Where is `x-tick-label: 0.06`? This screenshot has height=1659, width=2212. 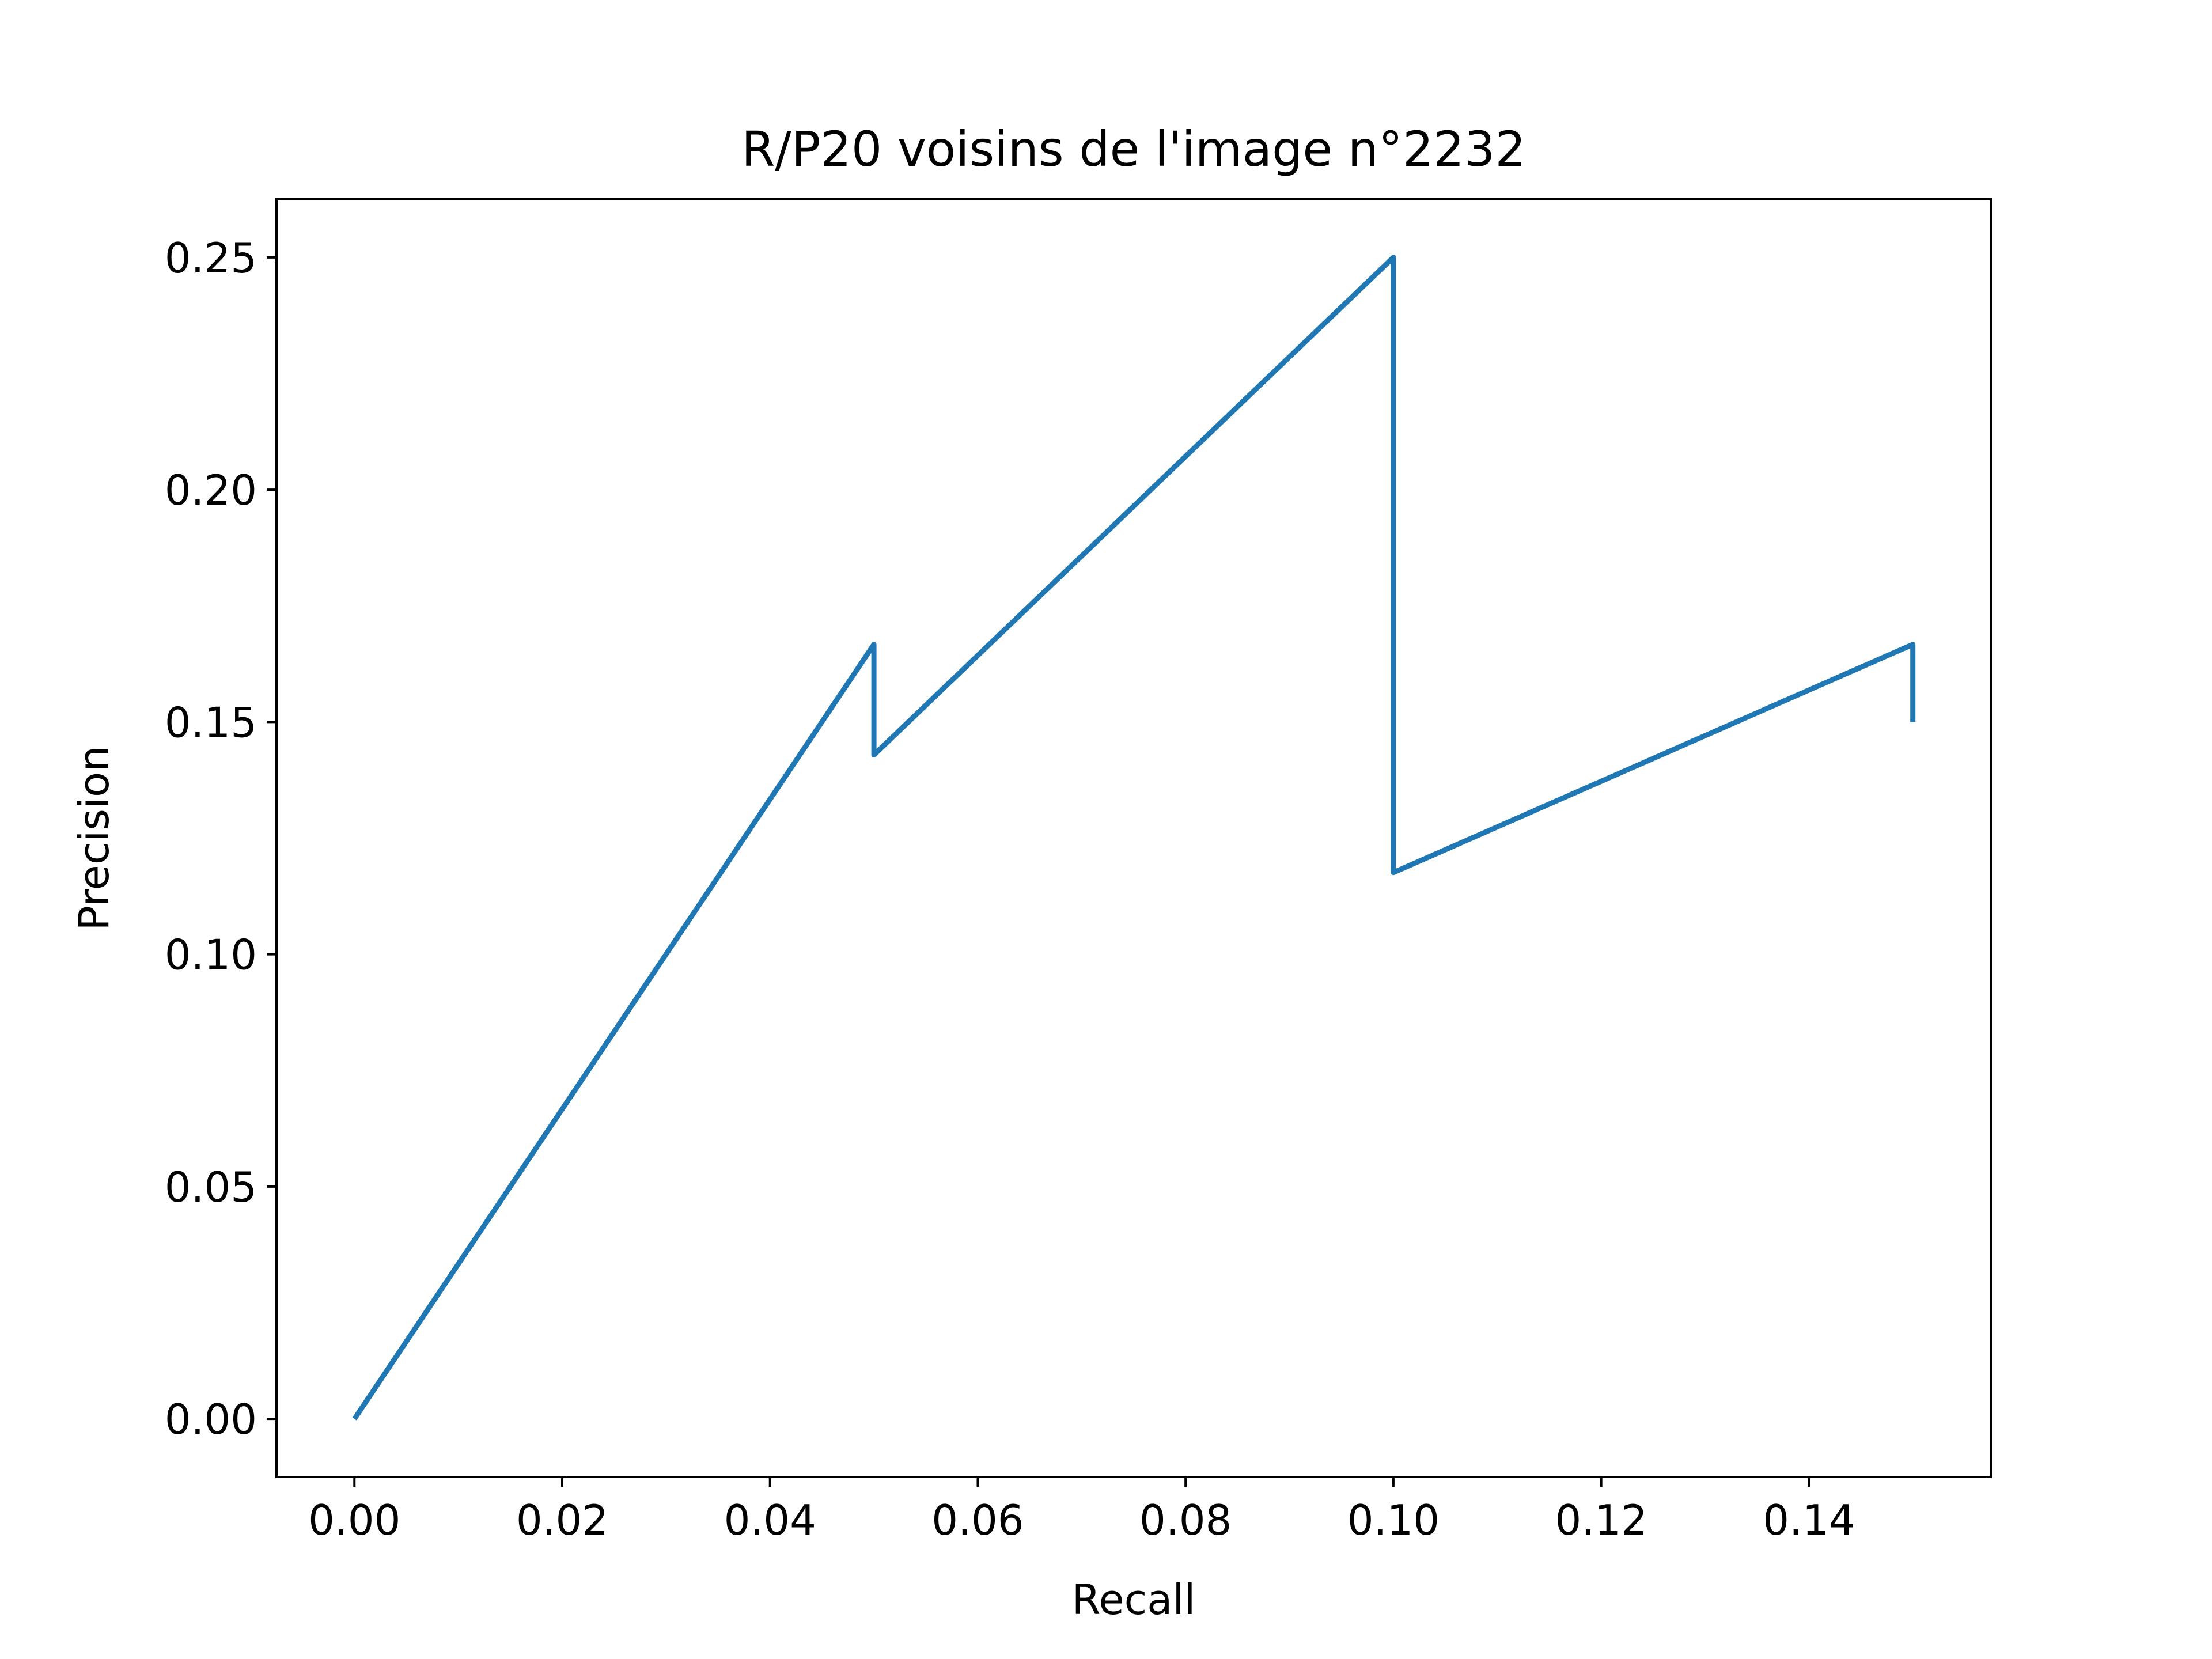
x-tick-label: 0.06 is located at coordinates (977, 1520).